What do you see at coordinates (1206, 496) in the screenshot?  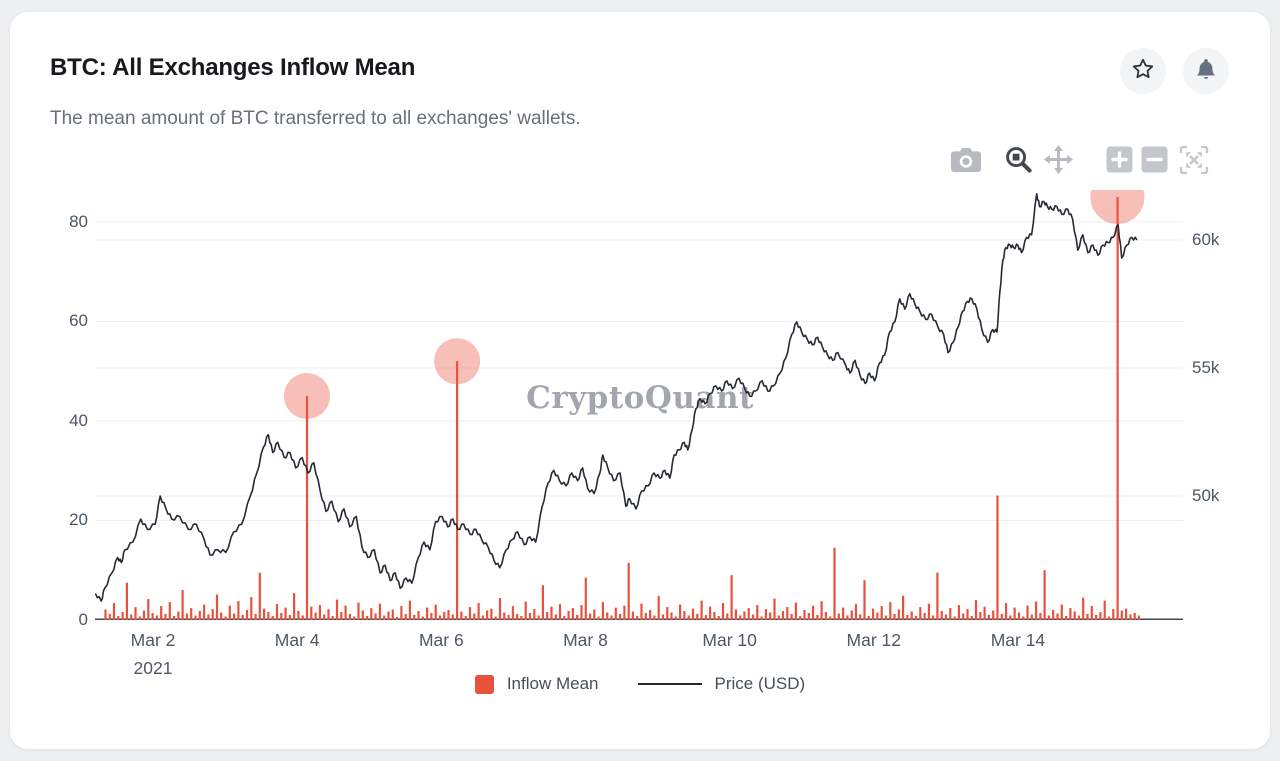 I see `right-axis-tick-label: 50k` at bounding box center [1206, 496].